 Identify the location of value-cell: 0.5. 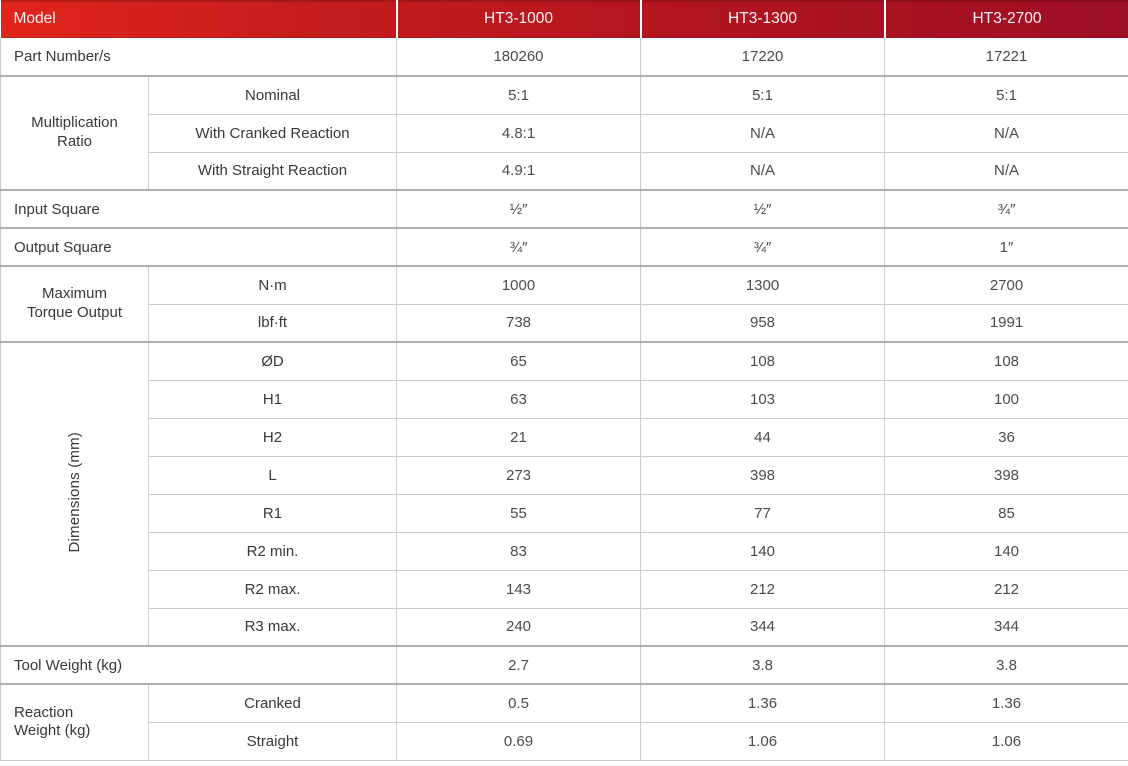
(518, 703).